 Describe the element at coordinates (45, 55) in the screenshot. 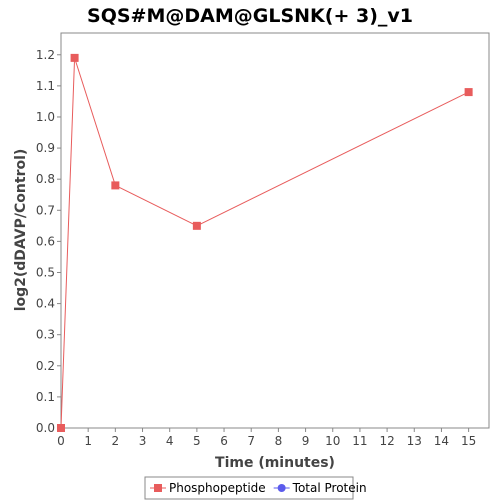

I see `y-tick-label: 1.2` at that location.